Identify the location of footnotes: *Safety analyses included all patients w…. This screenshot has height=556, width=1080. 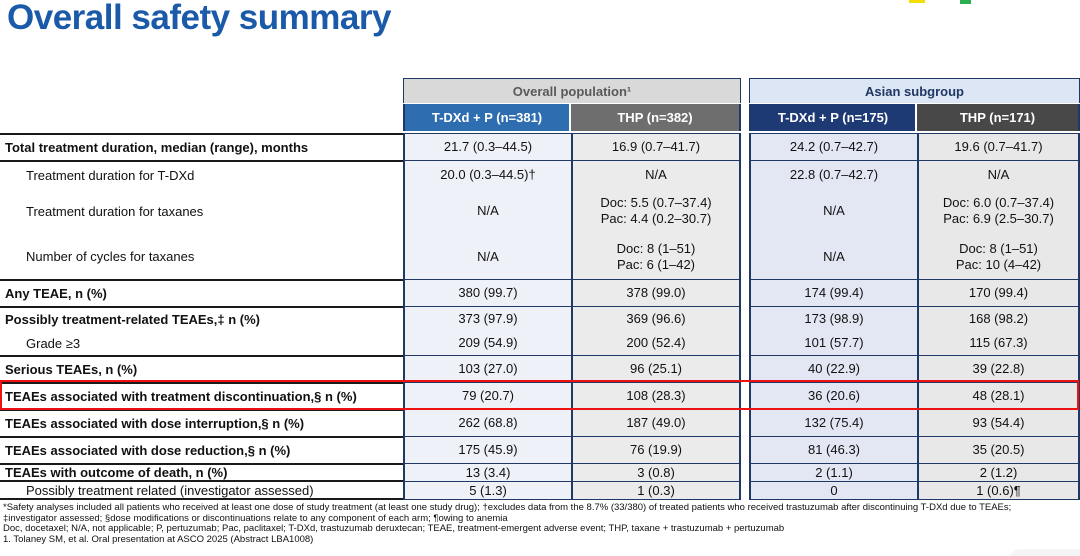
(540, 523).